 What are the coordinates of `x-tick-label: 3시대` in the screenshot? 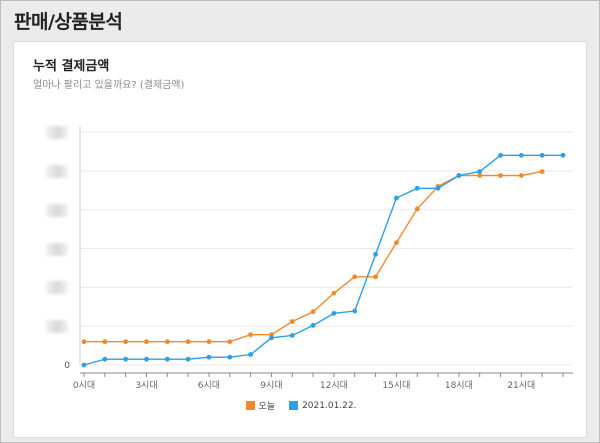 It's located at (146, 385).